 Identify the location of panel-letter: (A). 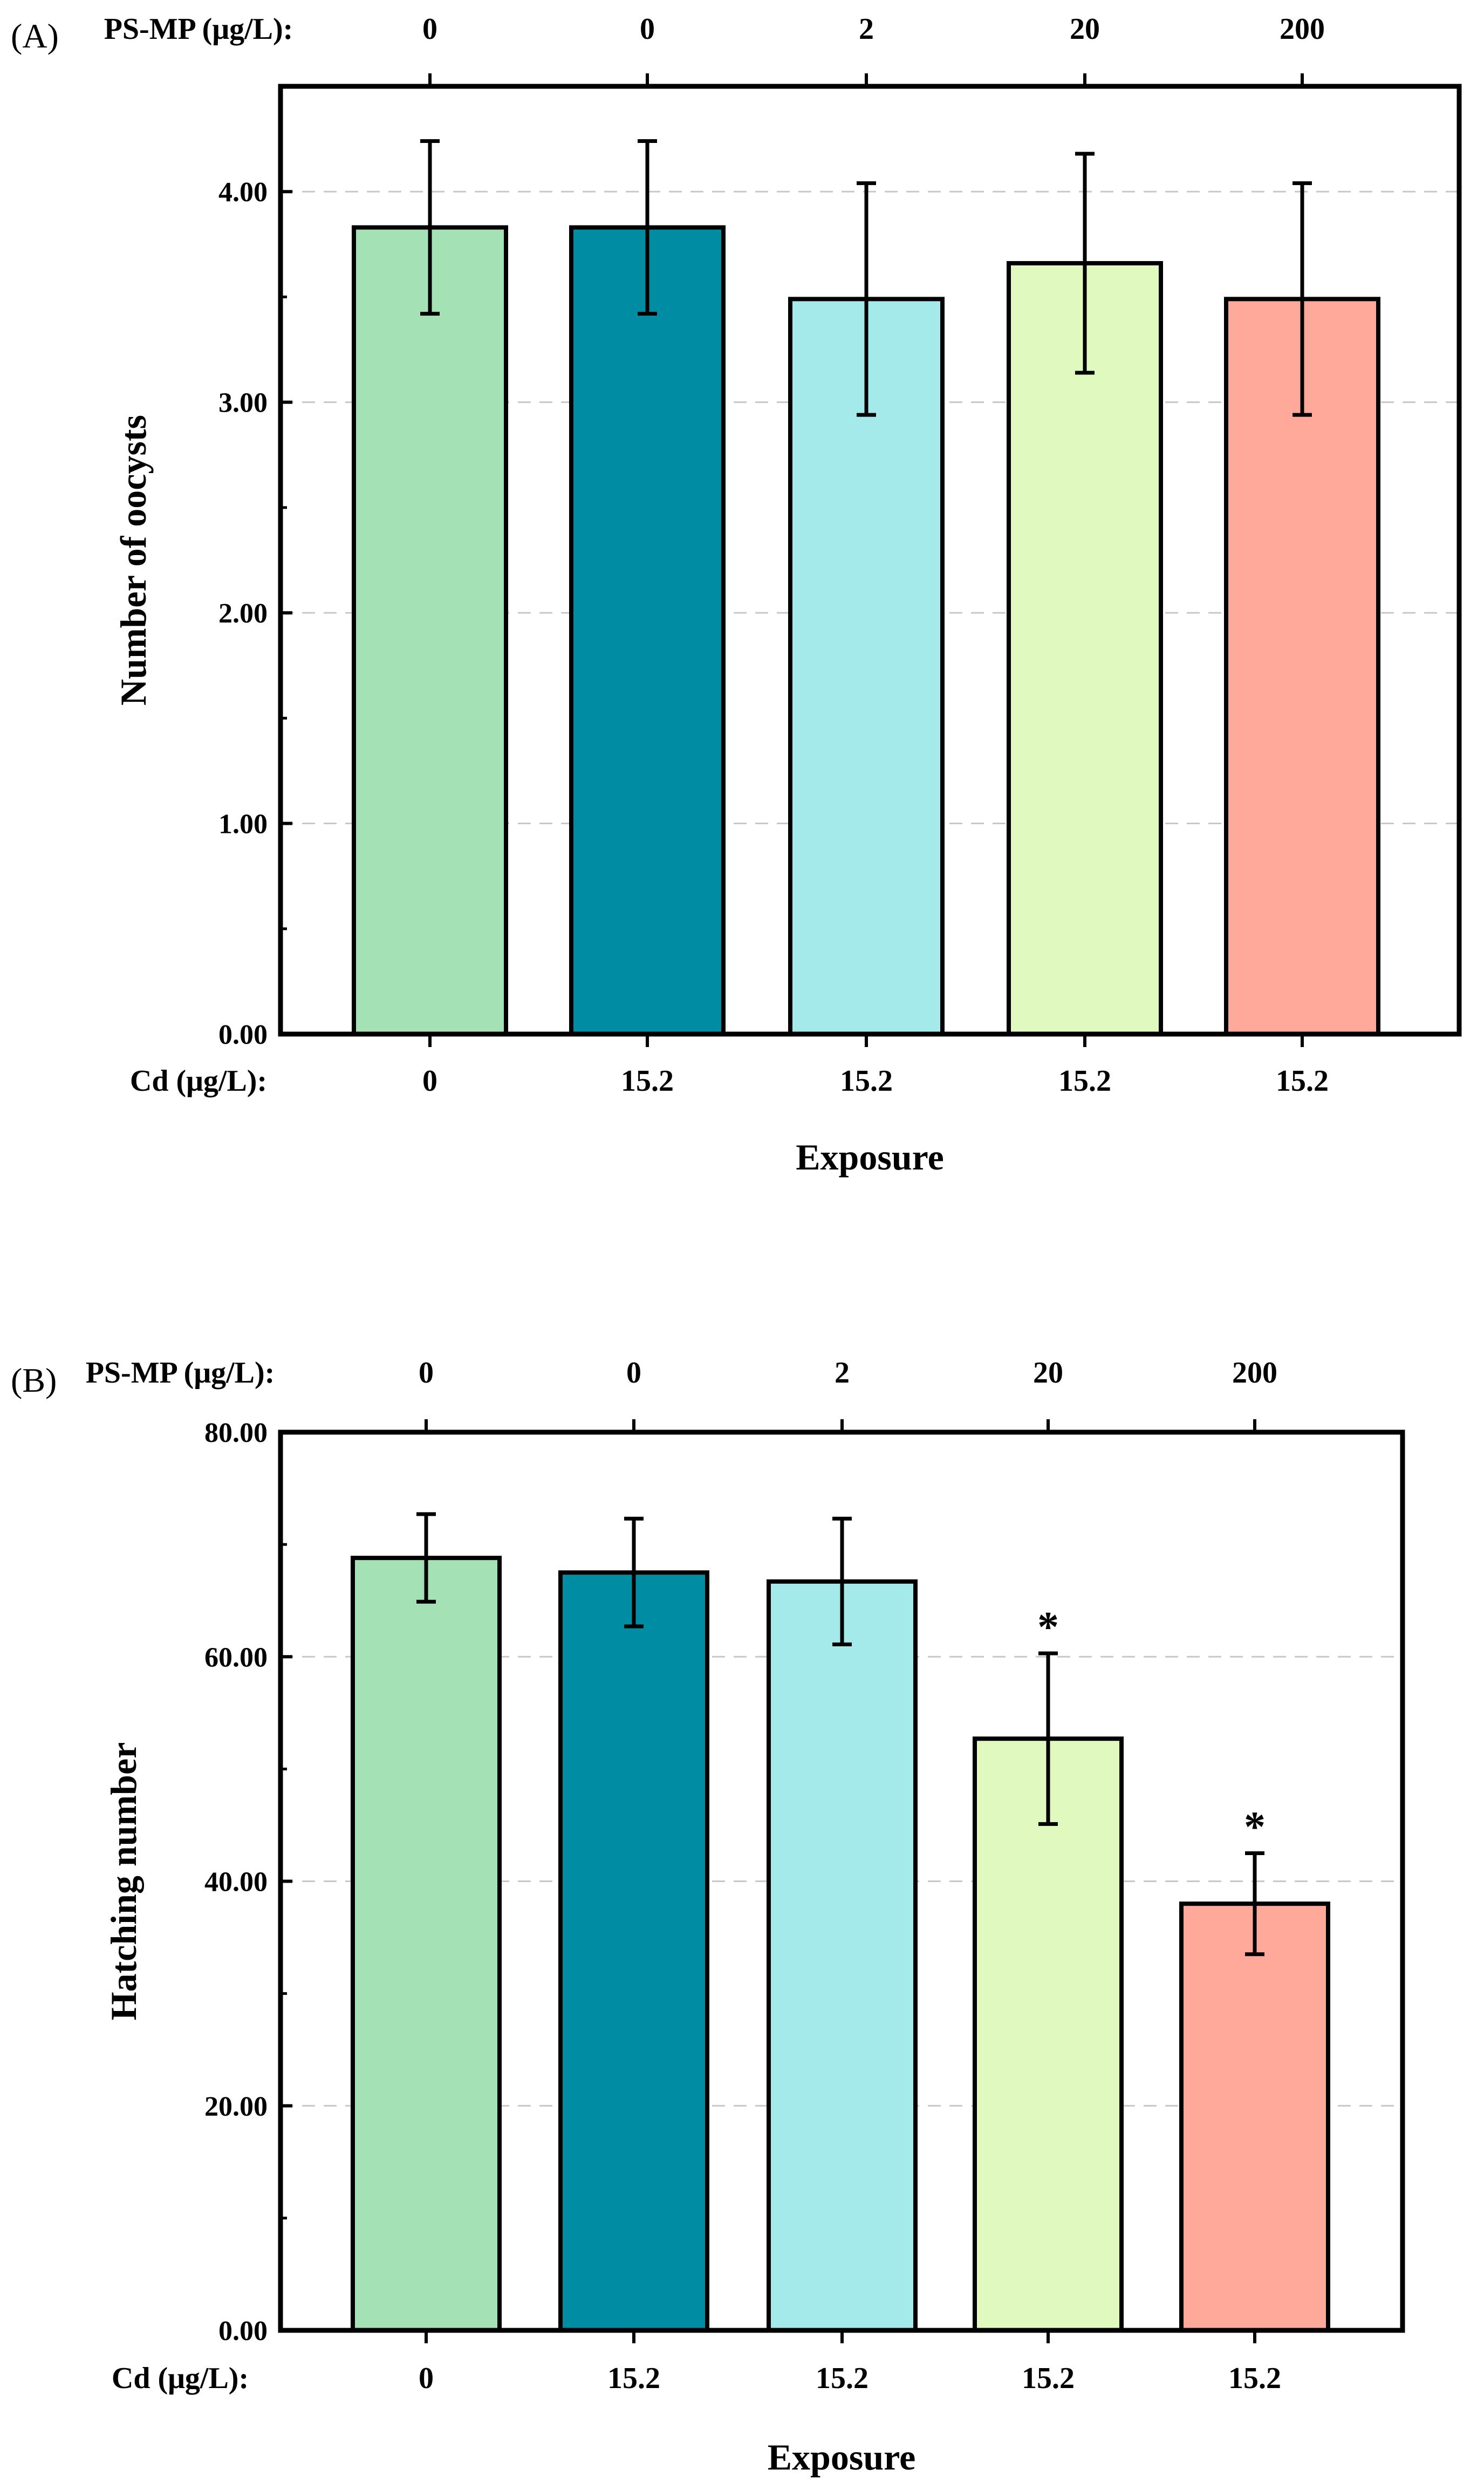
(35, 36).